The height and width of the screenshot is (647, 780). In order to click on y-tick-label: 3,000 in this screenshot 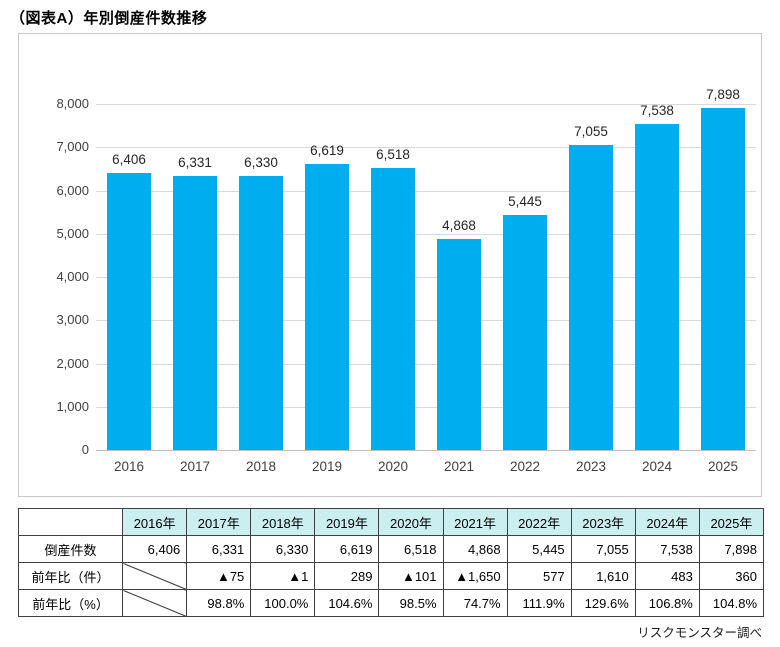, I will do `click(72, 320)`.